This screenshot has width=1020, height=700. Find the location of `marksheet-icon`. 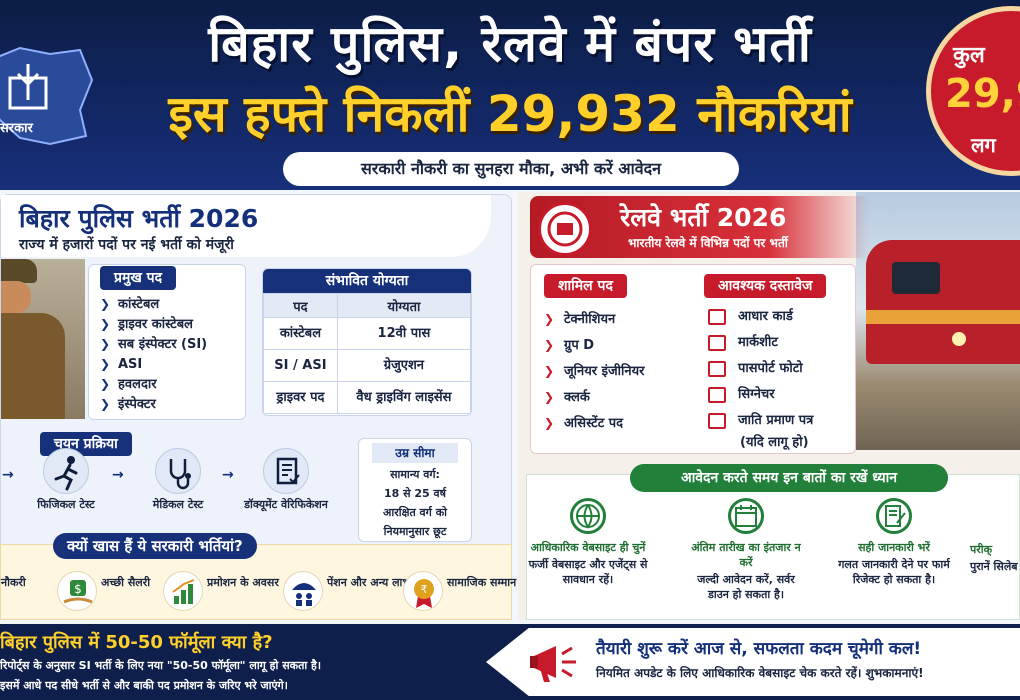

marksheet-icon is located at coordinates (717, 342).